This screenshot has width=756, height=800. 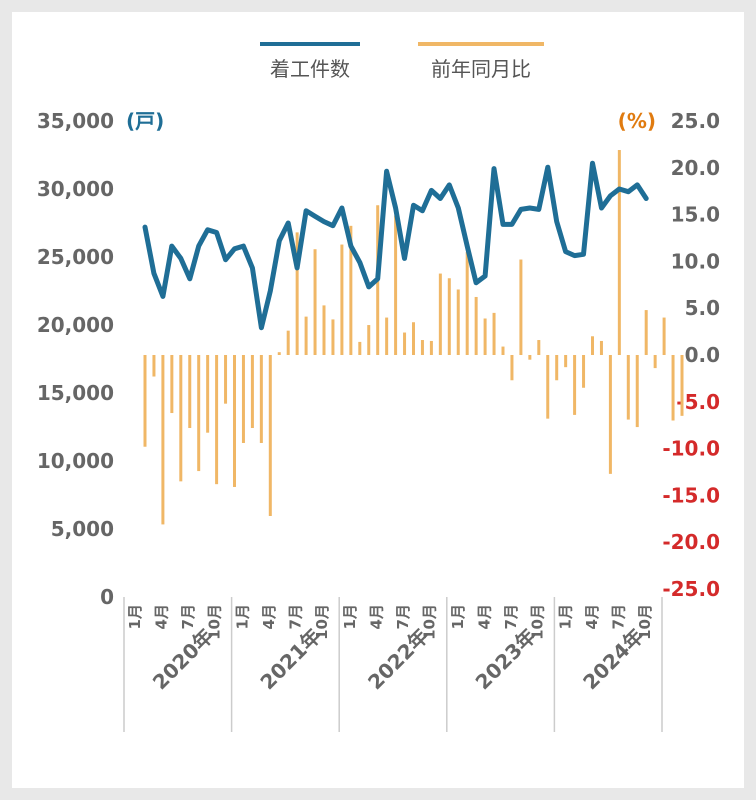 I want to click on legend-label-line: 着工件数, so click(x=310, y=69).